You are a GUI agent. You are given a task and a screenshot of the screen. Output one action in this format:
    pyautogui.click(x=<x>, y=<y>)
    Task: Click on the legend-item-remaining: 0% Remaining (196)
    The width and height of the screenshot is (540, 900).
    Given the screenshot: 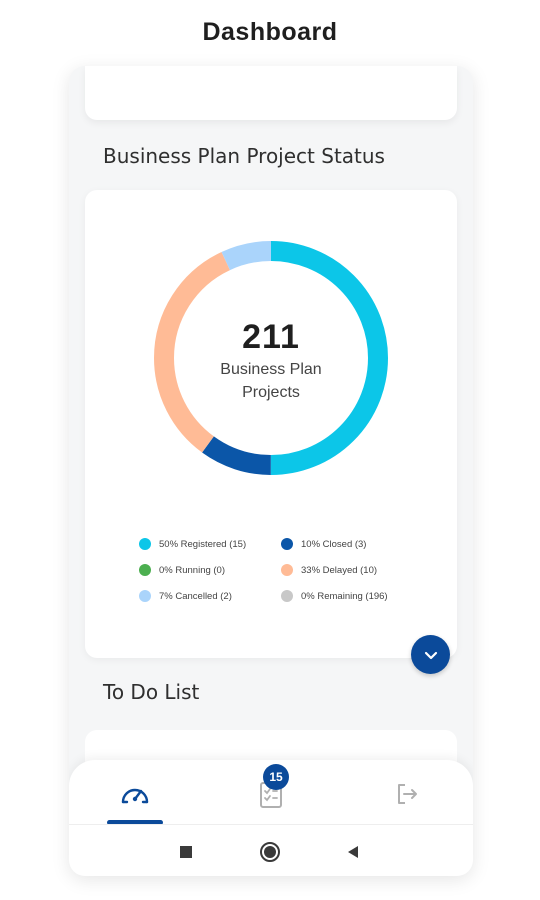 What is the action you would take?
    pyautogui.click(x=352, y=596)
    